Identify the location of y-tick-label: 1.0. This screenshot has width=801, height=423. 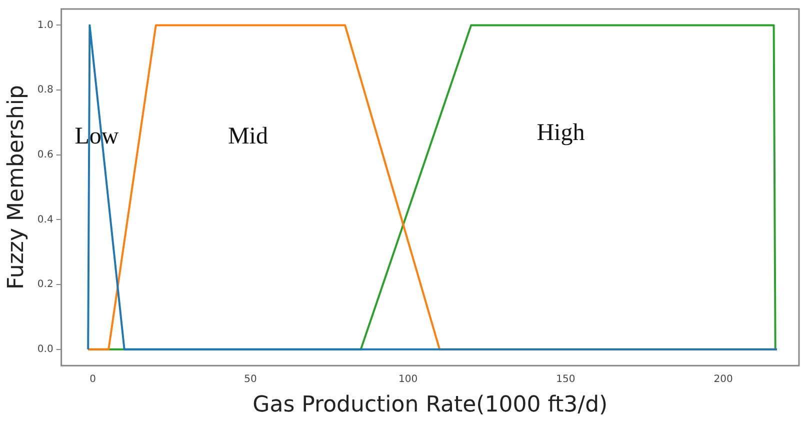
(45, 25).